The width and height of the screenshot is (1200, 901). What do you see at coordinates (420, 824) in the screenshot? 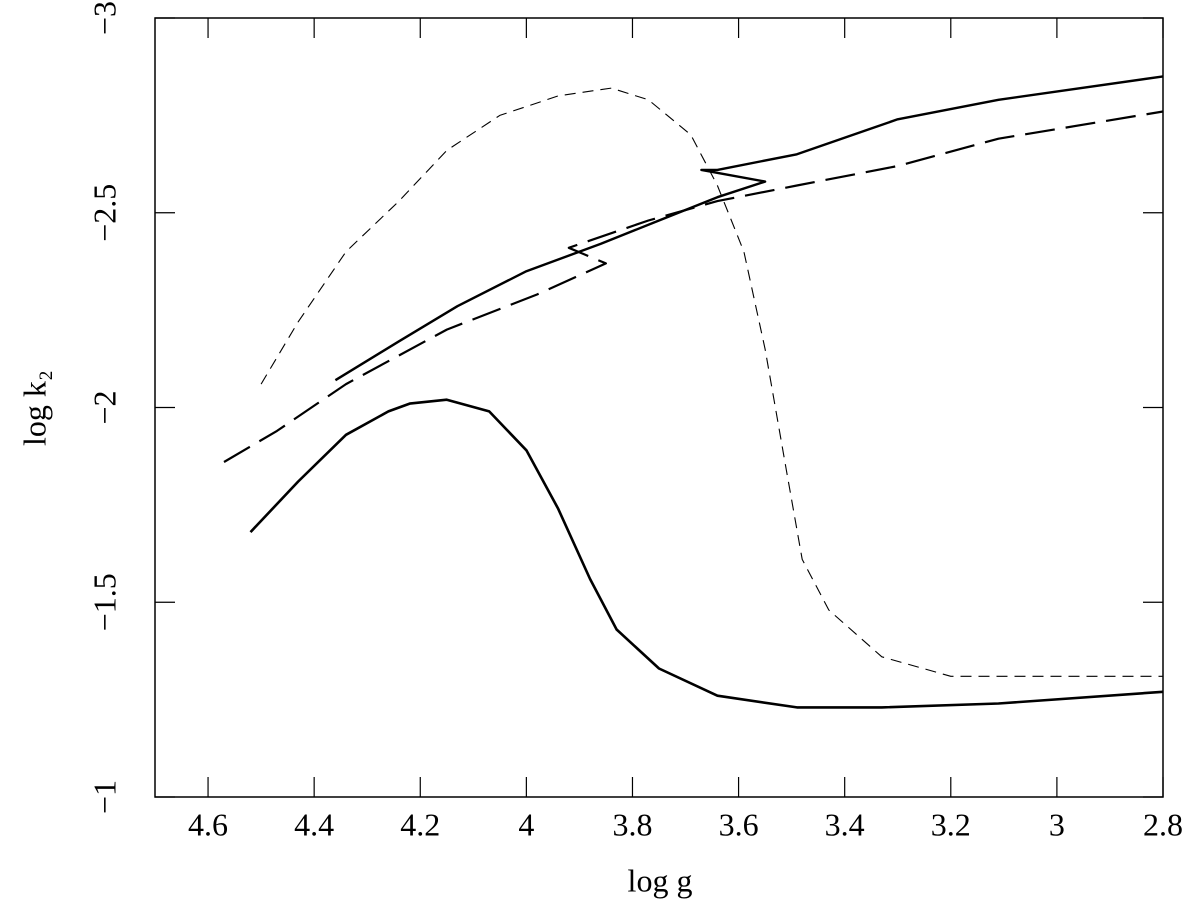
I see `x-tick-label: 4.2` at bounding box center [420, 824].